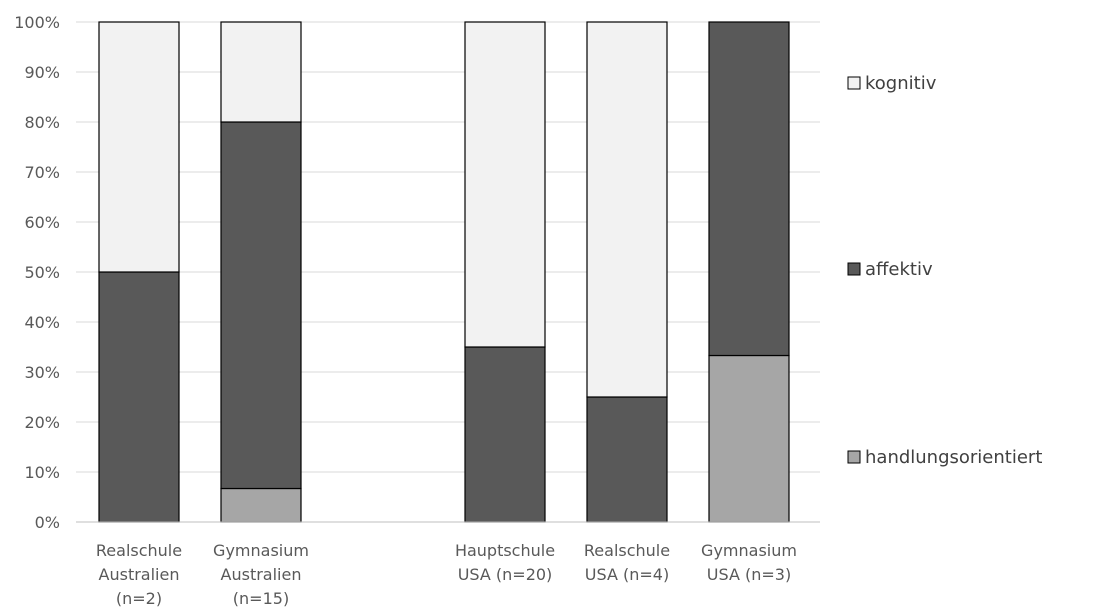  Describe the element at coordinates (42, 422) in the screenshot. I see `y-tick-label: 20%` at that location.